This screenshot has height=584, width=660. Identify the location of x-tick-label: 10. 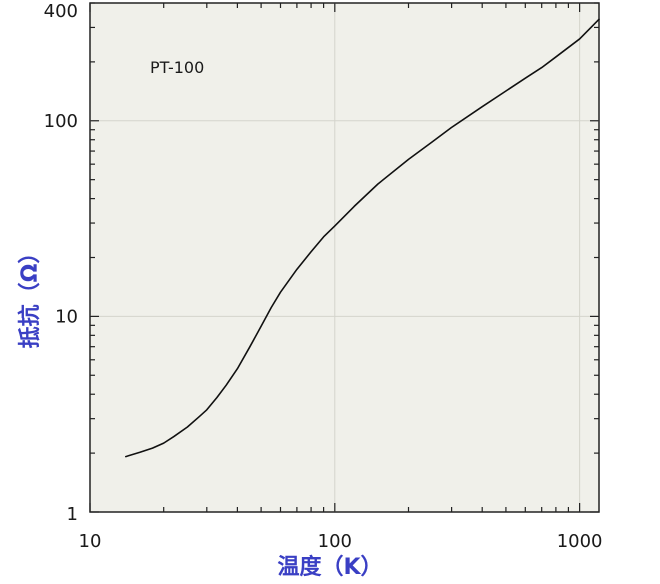
(90, 541).